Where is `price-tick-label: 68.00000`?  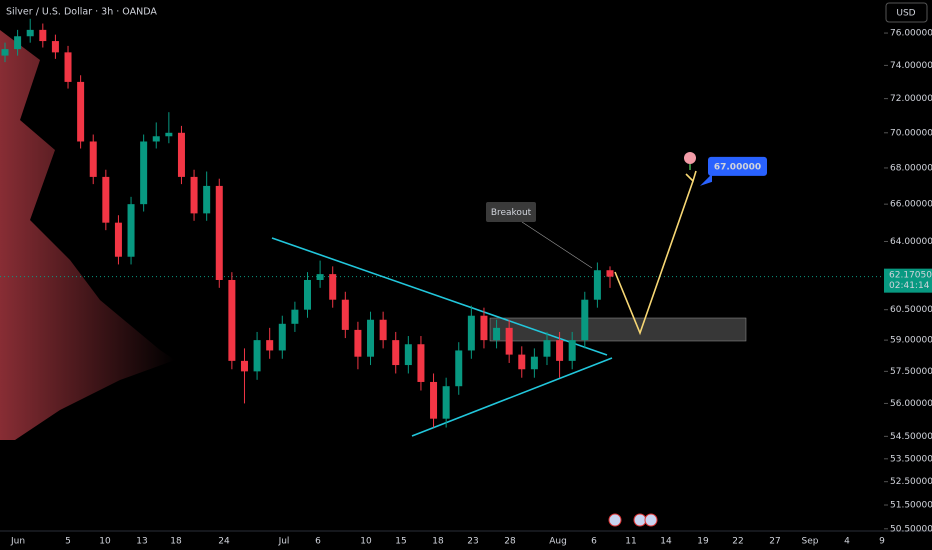 price-tick-label: 68.00000 is located at coordinates (911, 168).